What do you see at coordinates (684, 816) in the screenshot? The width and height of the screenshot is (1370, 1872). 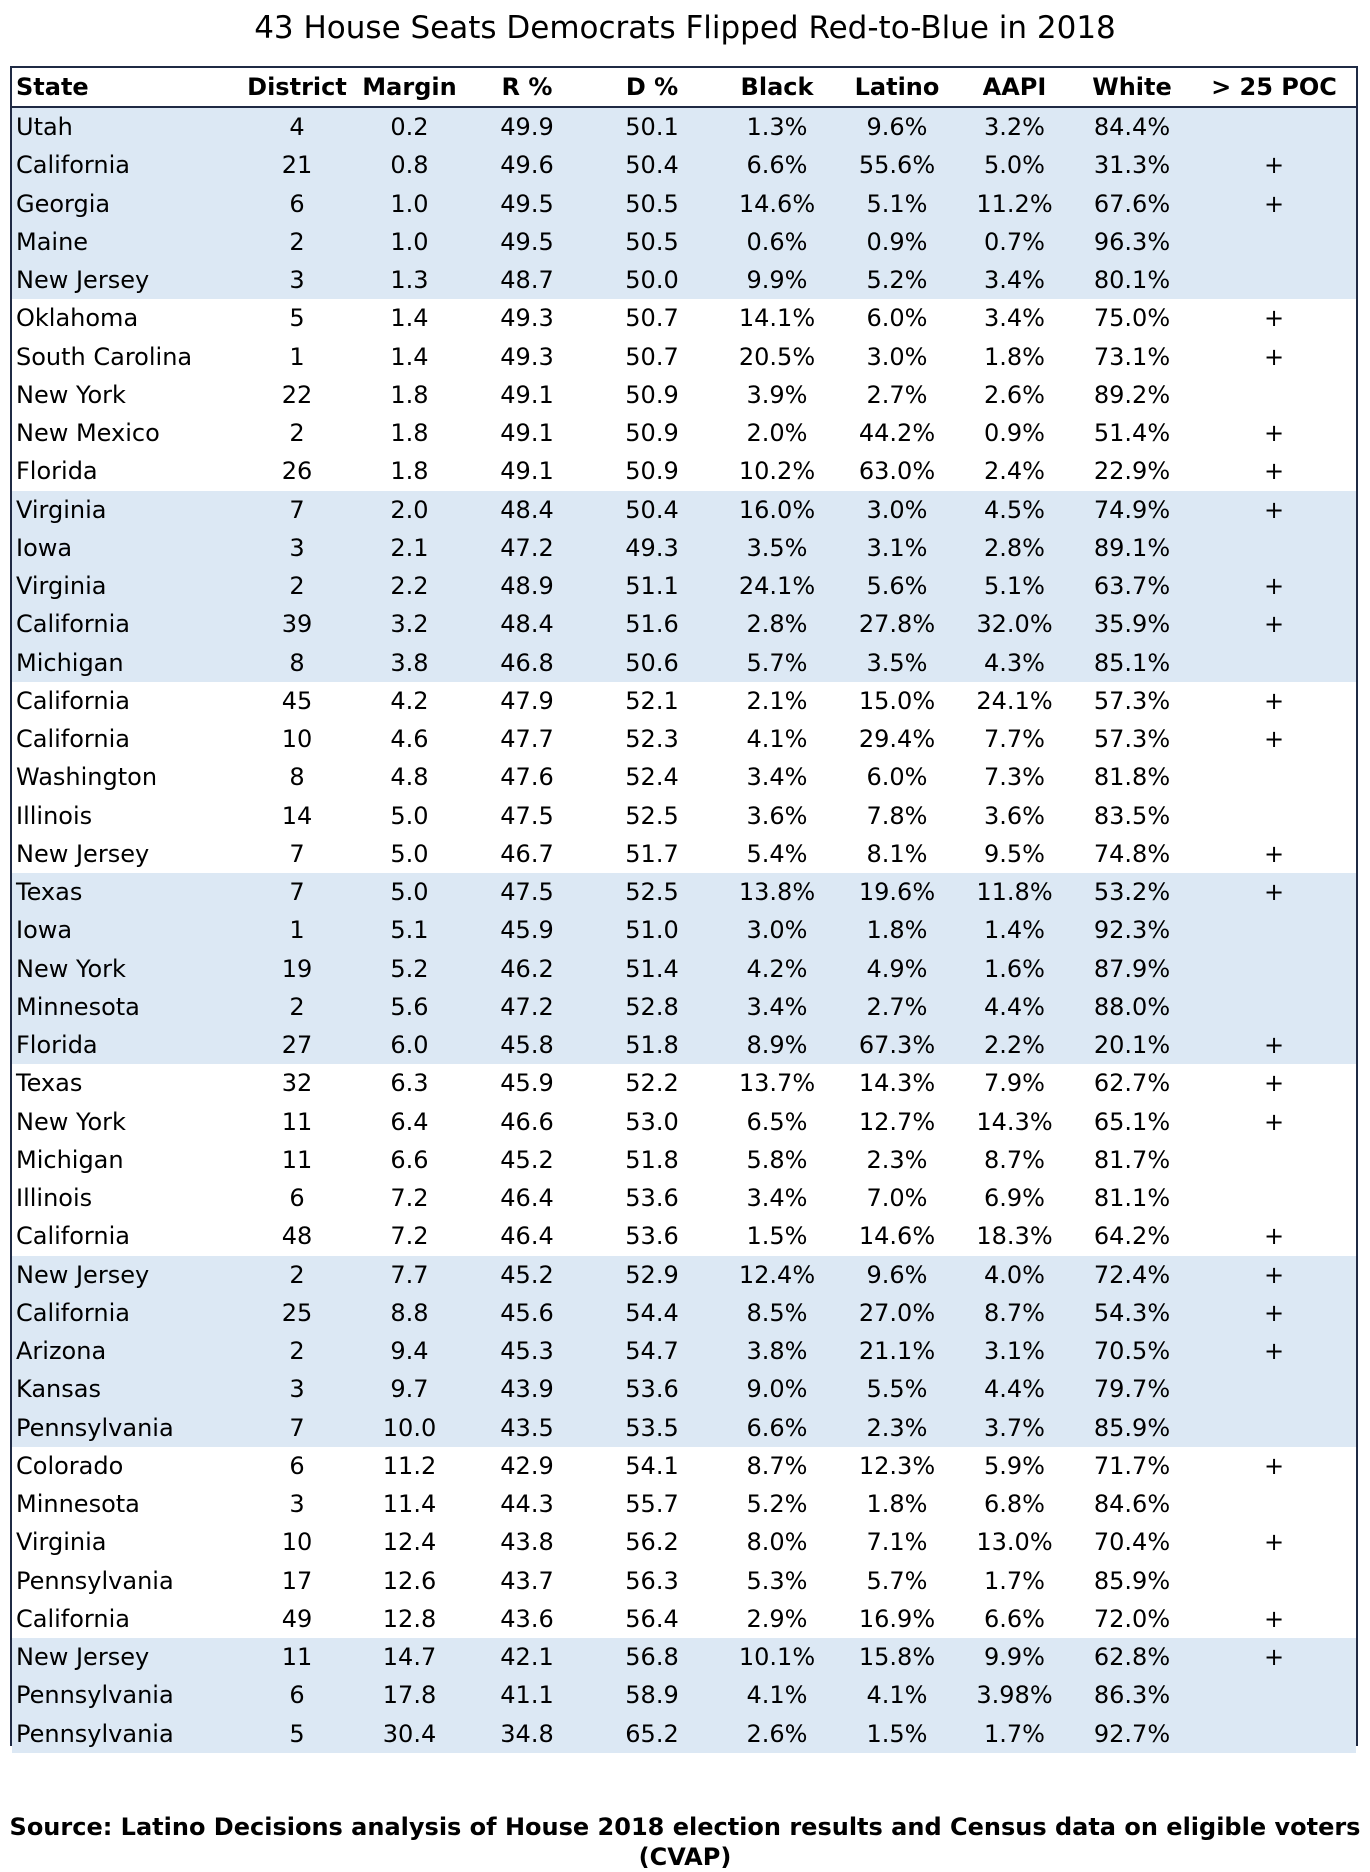 I see `table-row: Illinois 14 5.0 47.5 52.5 3.6% 7.8% 3.6% 83.5%` at bounding box center [684, 816].